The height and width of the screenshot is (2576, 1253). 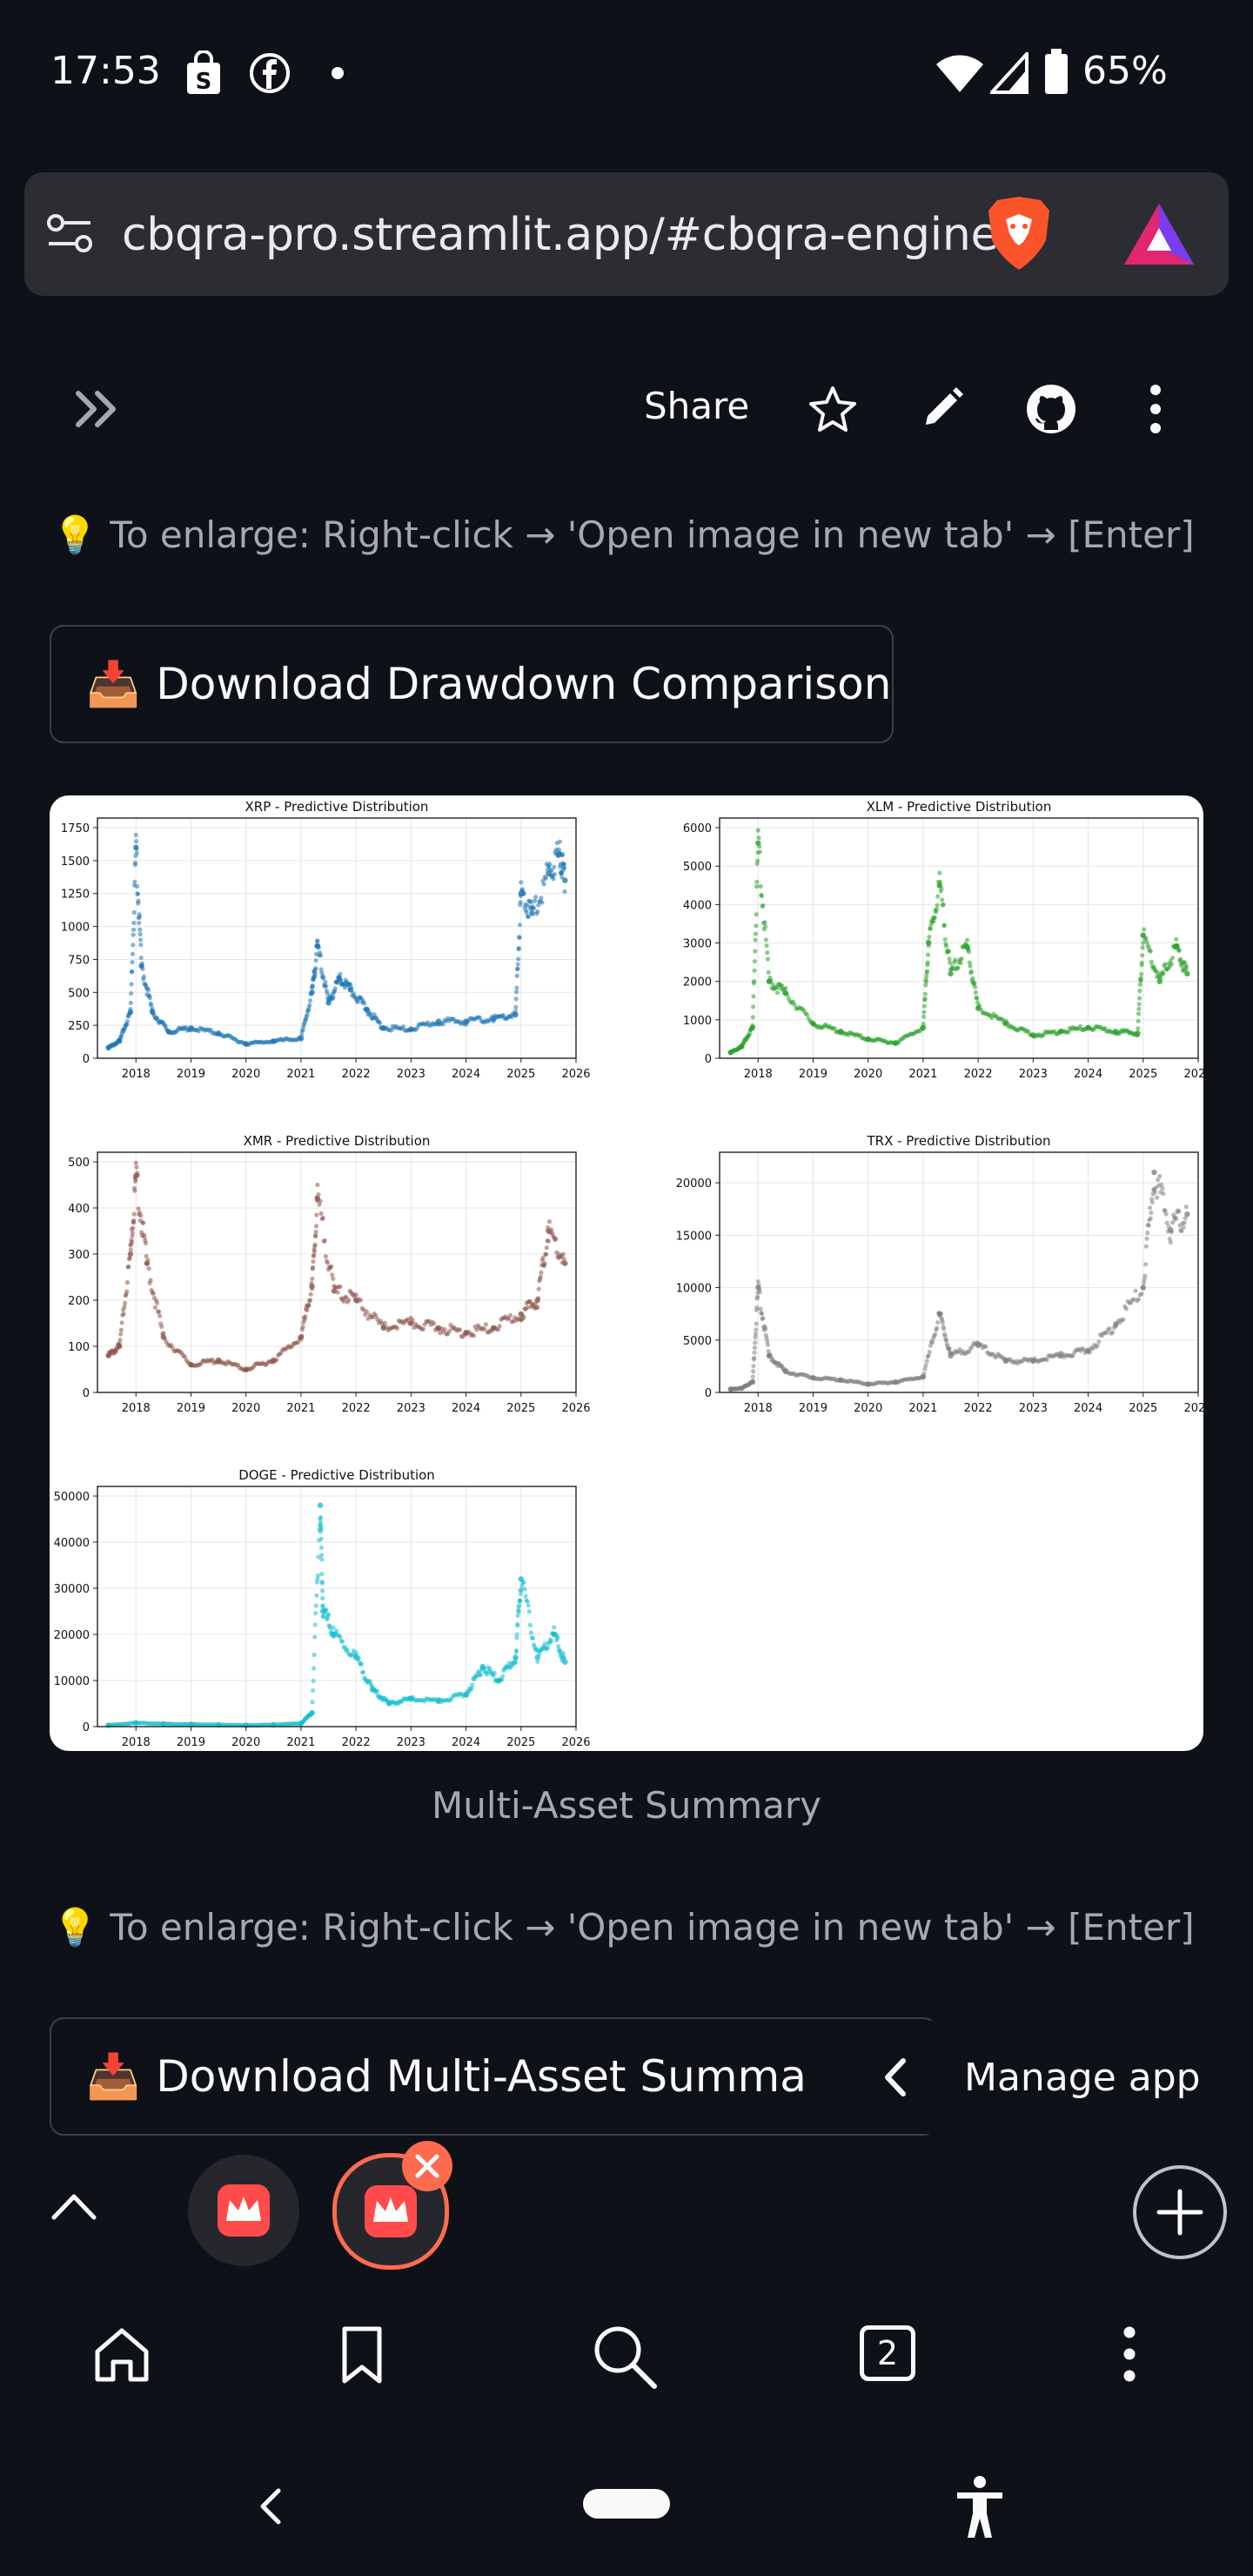 I want to click on tab-switcher-button: 2, so click(x=887, y=2353).